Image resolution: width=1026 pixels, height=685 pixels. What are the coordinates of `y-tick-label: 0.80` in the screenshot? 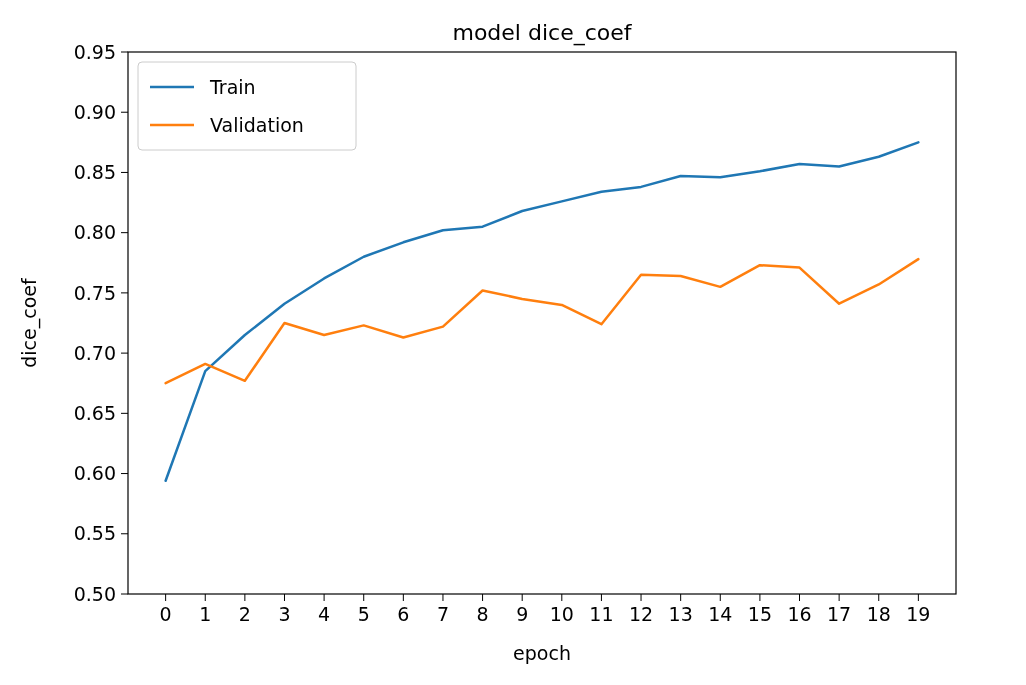 It's located at (94, 232).